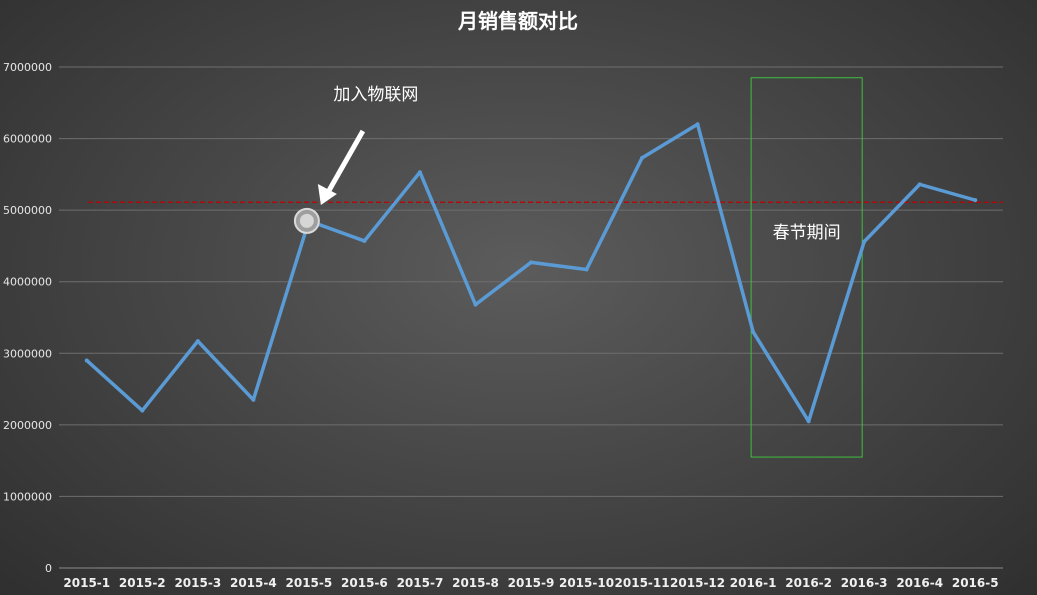 The image size is (1037, 595). Describe the element at coordinates (808, 583) in the screenshot. I see `x-tick-label: 2016-2` at that location.